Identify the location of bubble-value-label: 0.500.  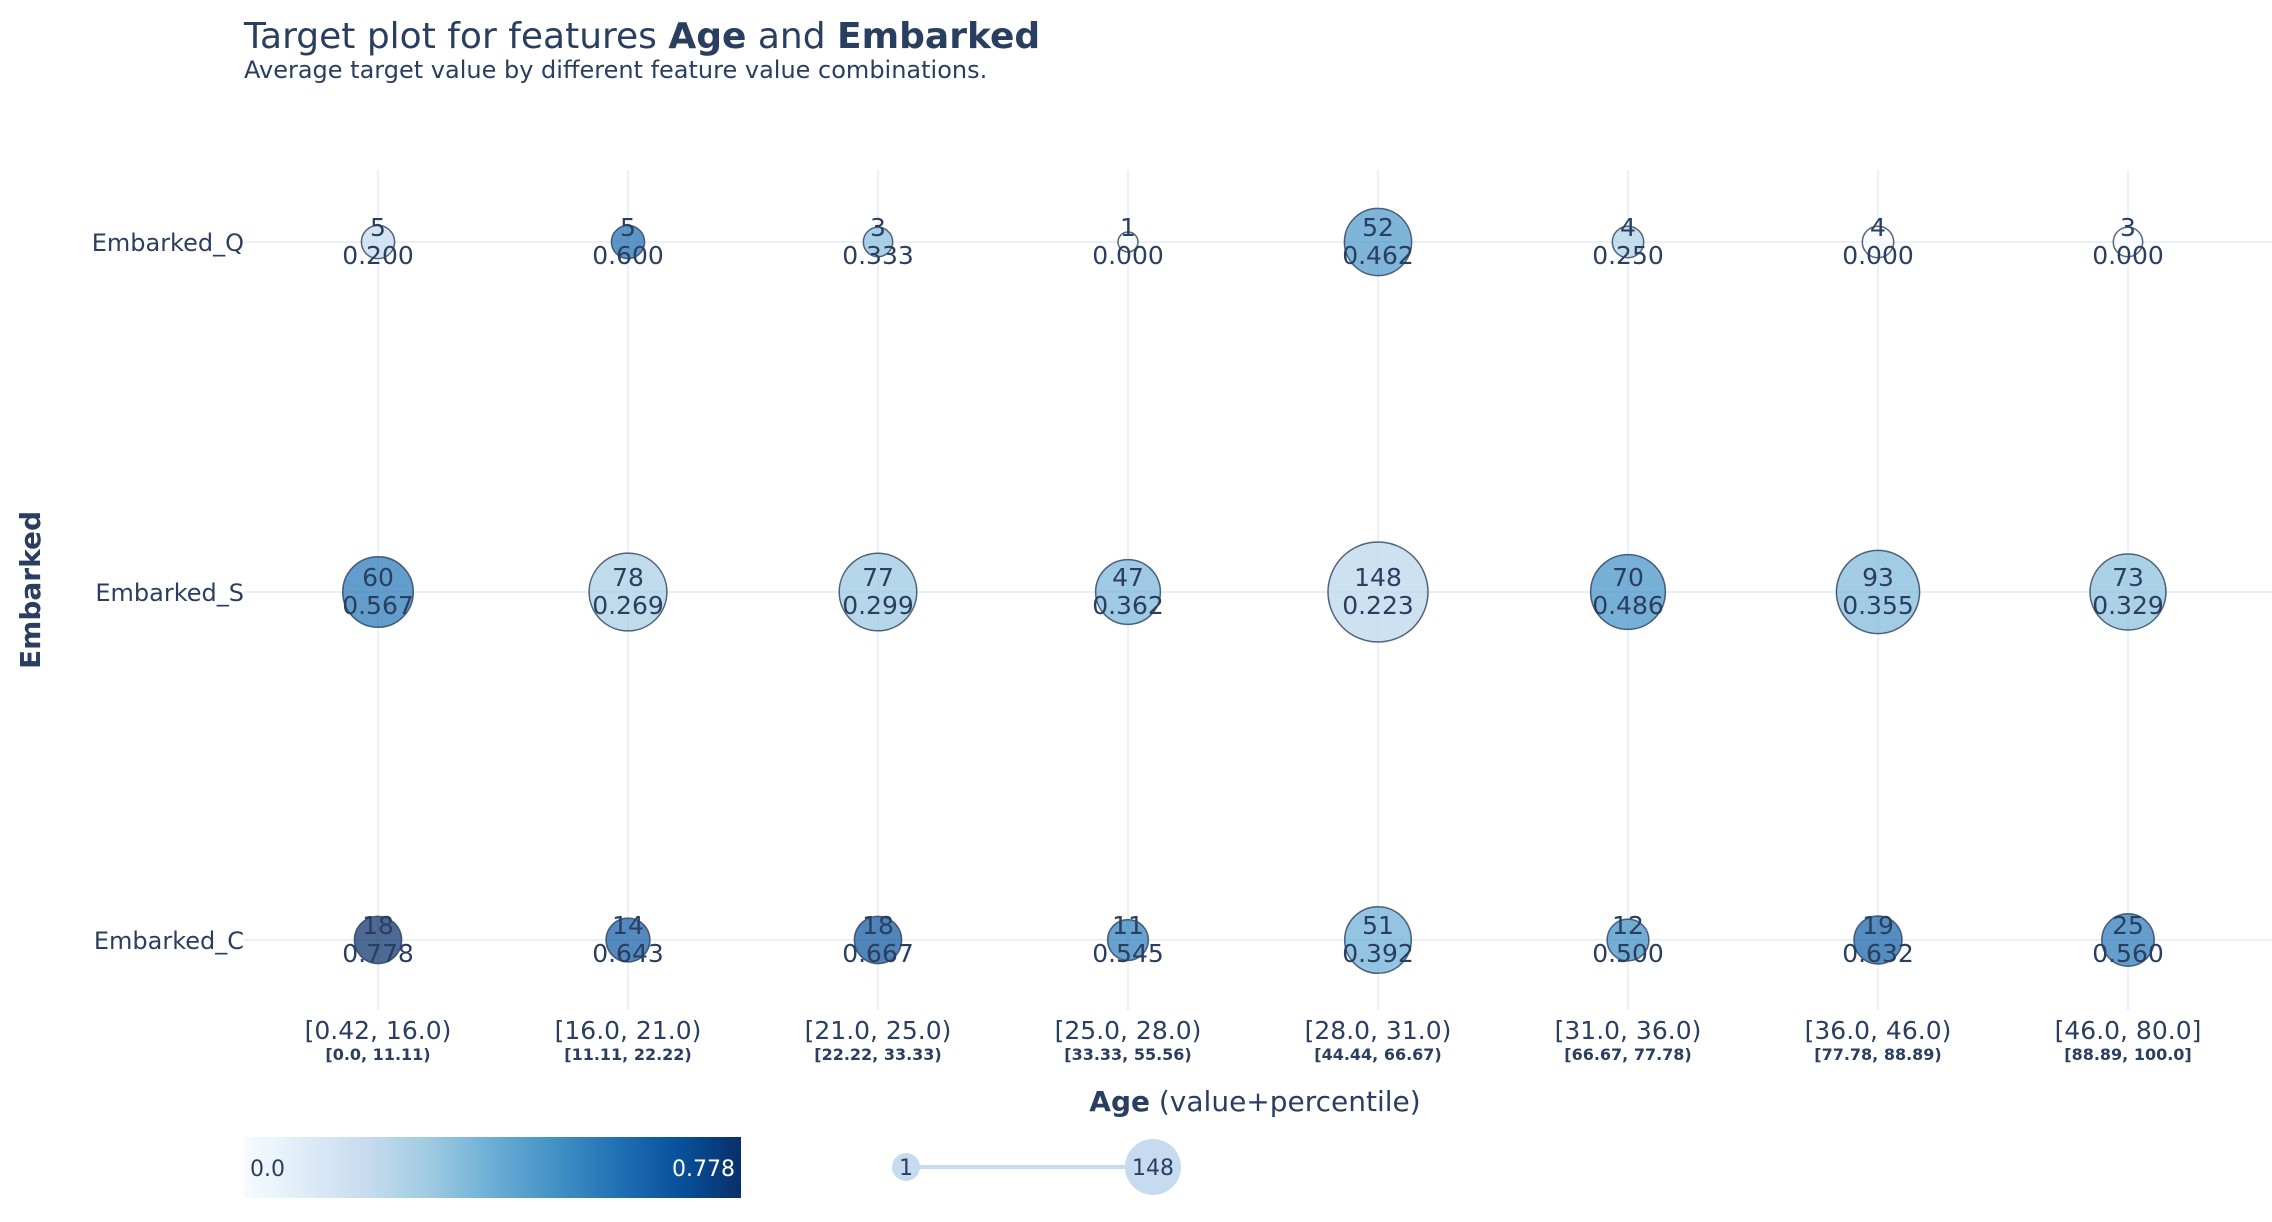
(1628, 953).